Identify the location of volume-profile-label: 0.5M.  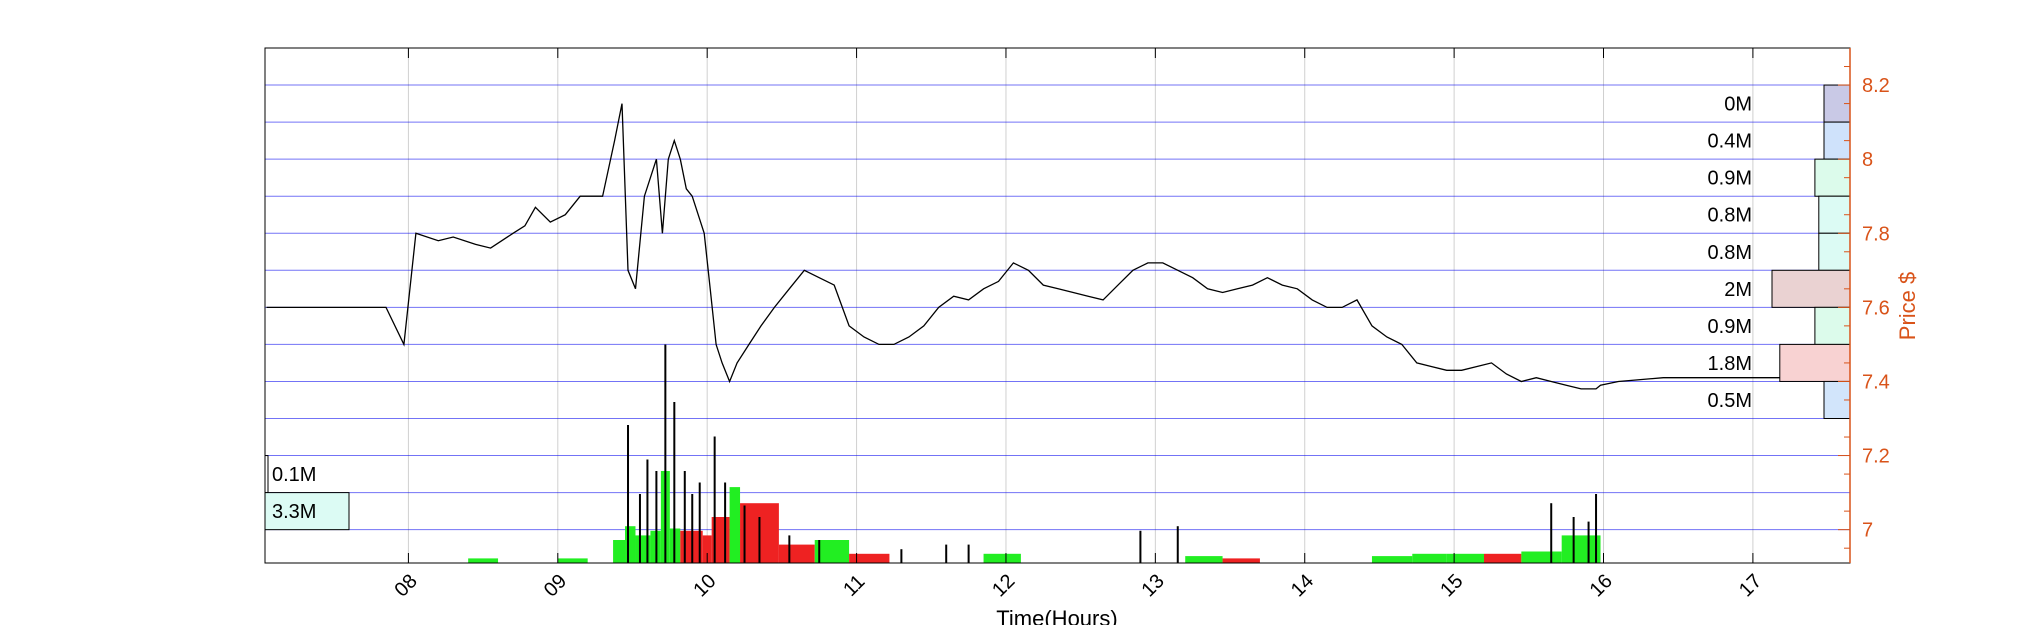
(1730, 401).